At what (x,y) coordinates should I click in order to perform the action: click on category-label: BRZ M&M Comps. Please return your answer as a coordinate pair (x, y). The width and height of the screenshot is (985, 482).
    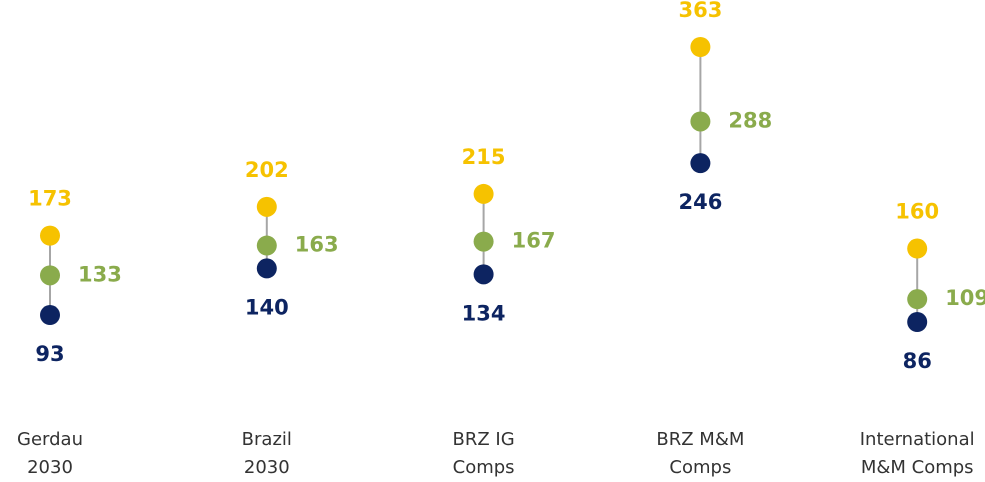
    Looking at the image, I should click on (700, 453).